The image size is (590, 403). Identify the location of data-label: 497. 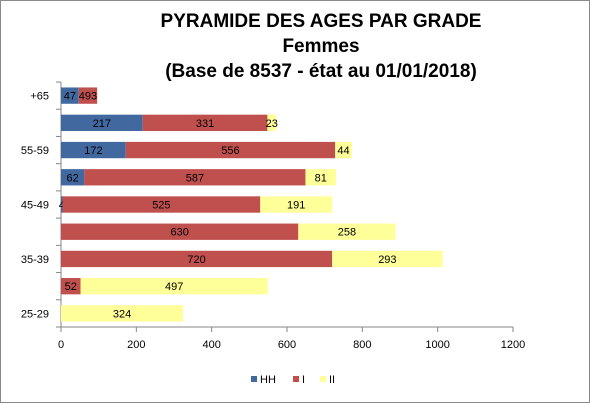
(174, 287).